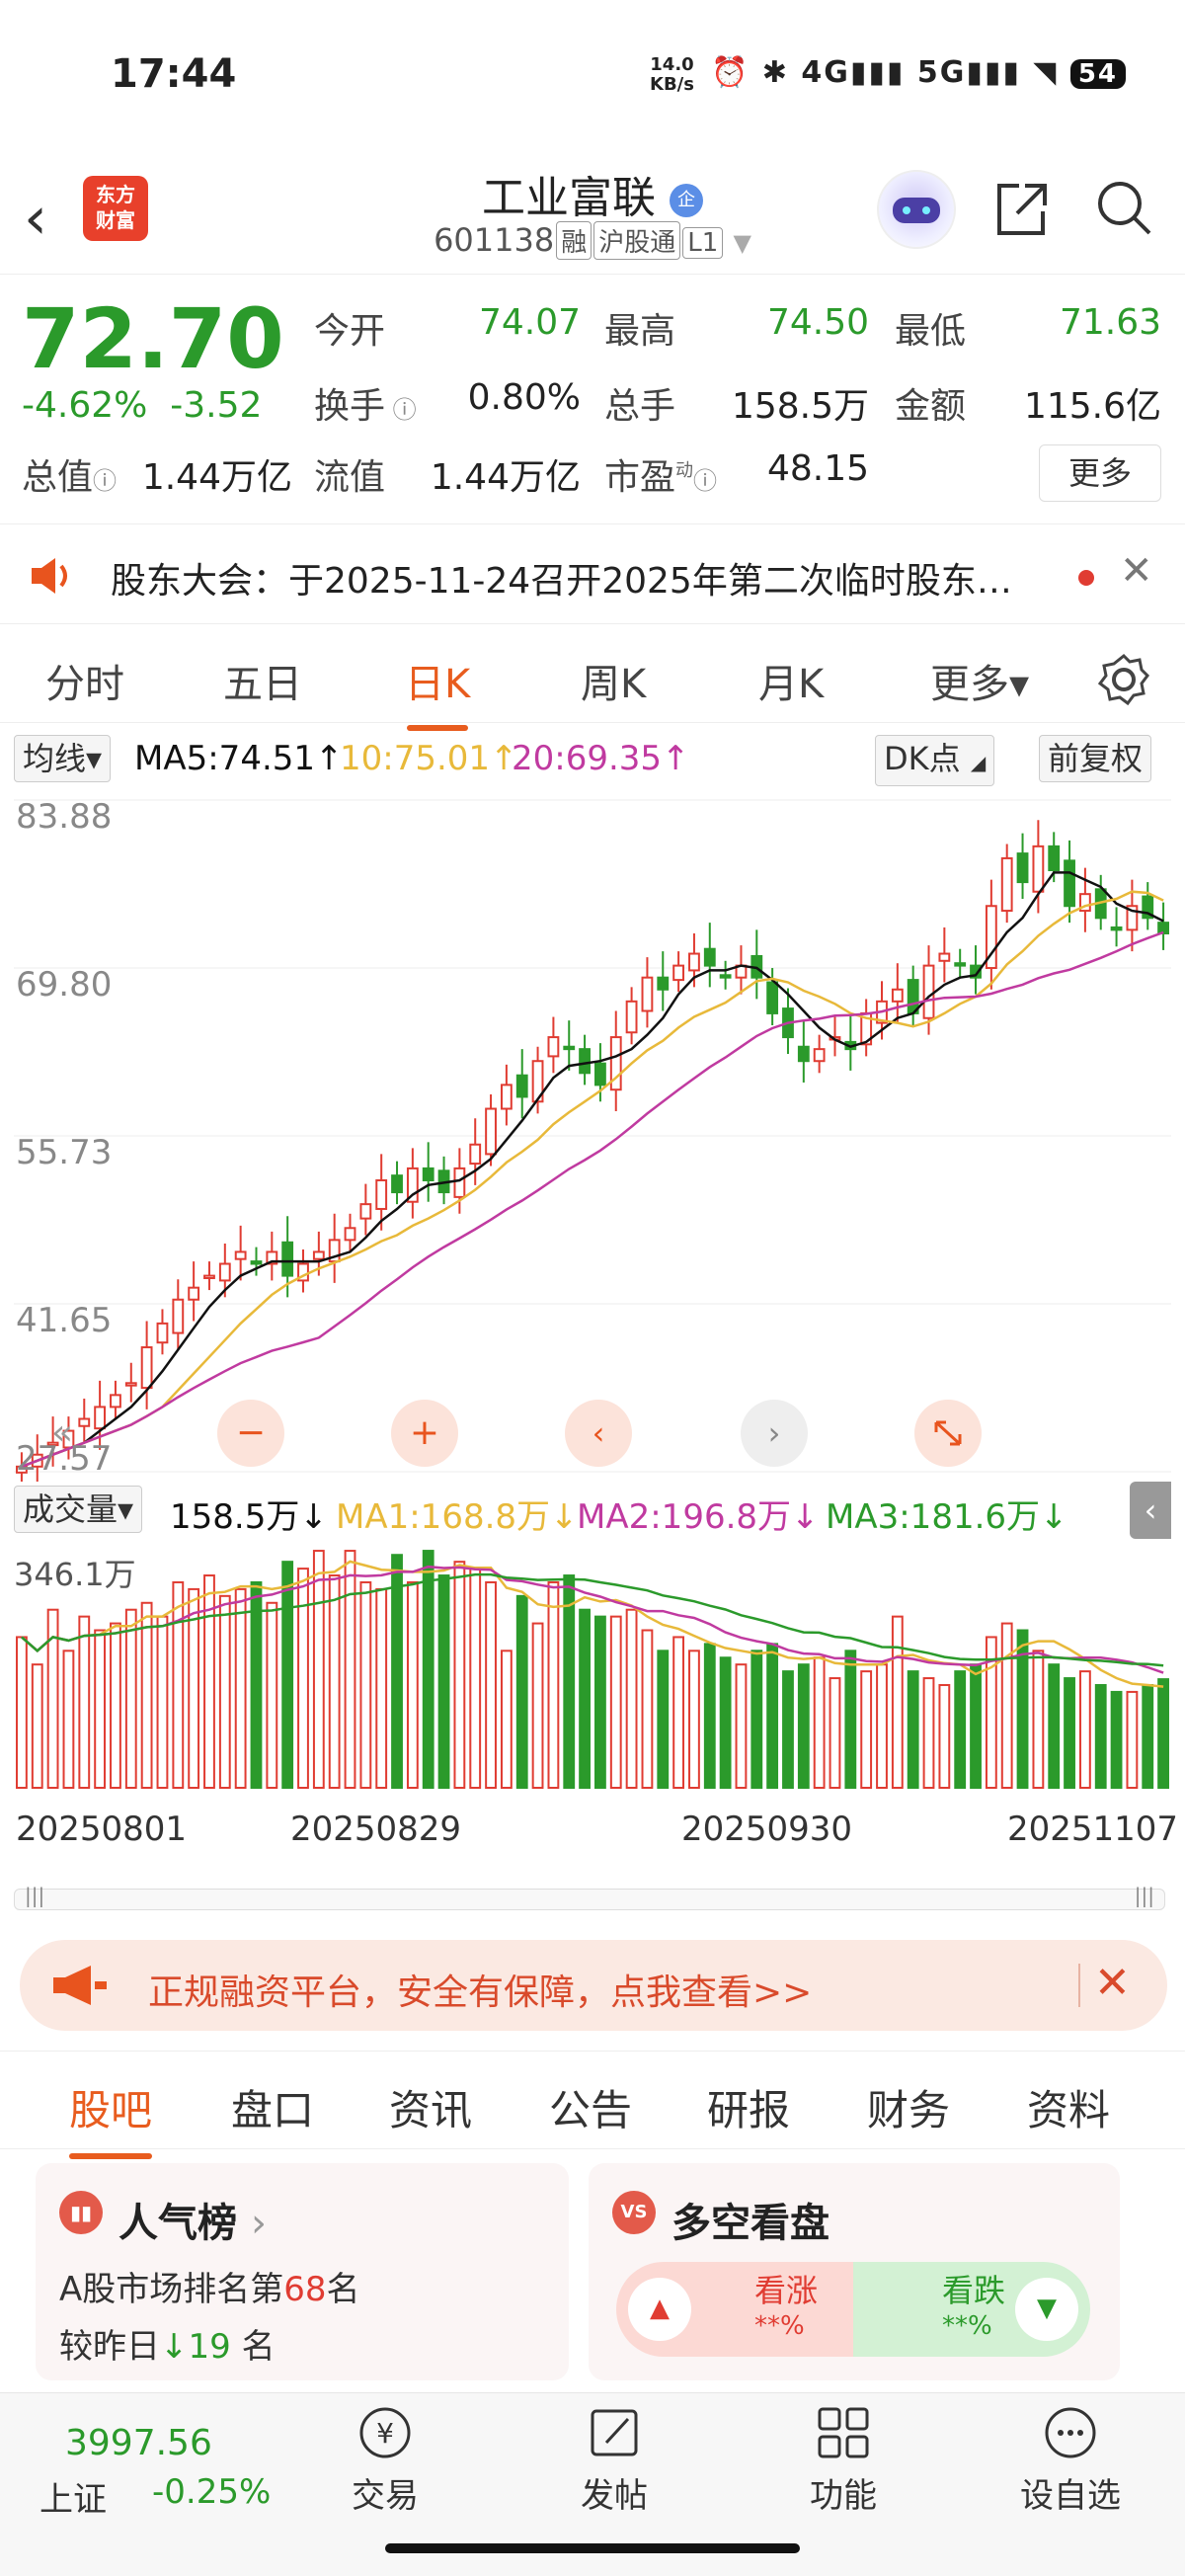  Describe the element at coordinates (251, 1433) in the screenshot. I see `zoom-out-button` at that location.